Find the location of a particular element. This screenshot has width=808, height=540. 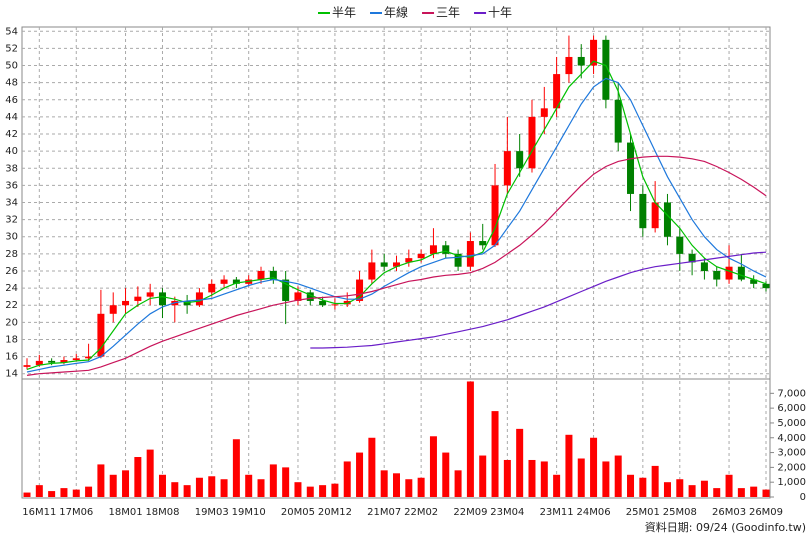

x-tick-label: 24M06 is located at coordinates (594, 512).